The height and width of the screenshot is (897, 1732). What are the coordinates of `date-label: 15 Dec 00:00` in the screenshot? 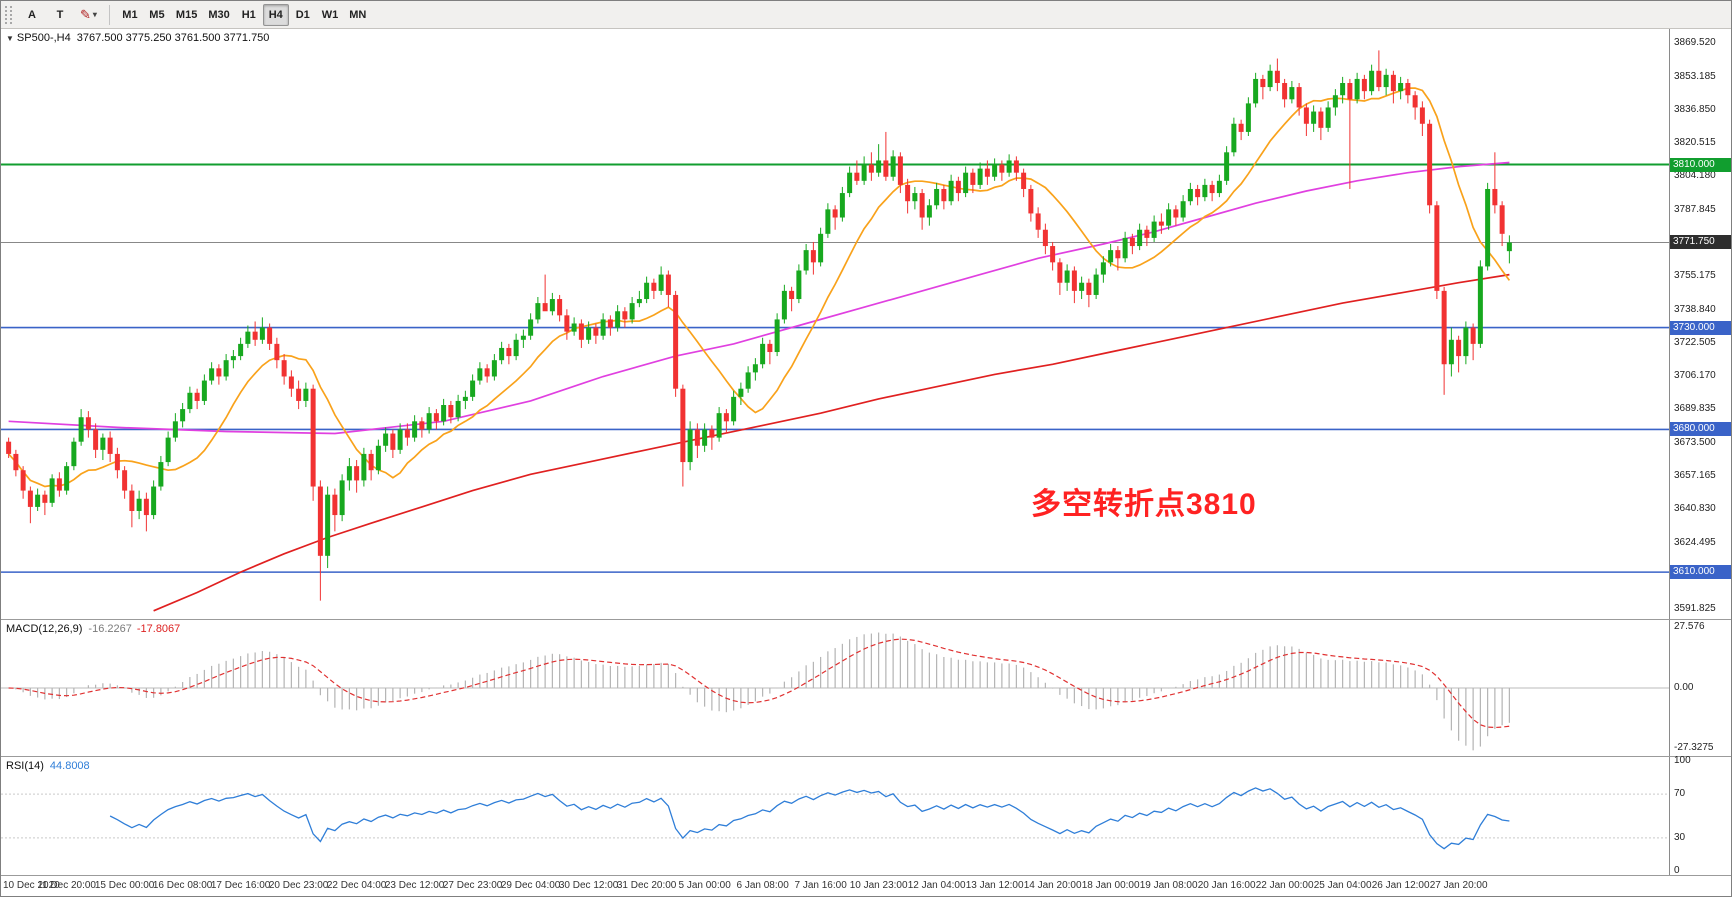 It's located at (124, 885).